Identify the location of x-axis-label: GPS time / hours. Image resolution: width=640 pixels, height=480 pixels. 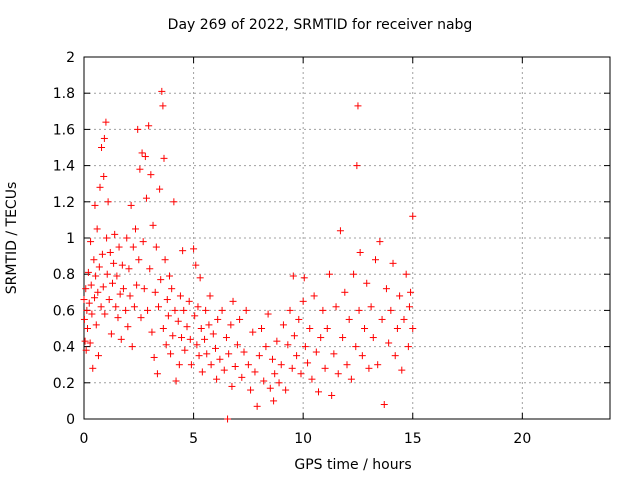
(353, 465).